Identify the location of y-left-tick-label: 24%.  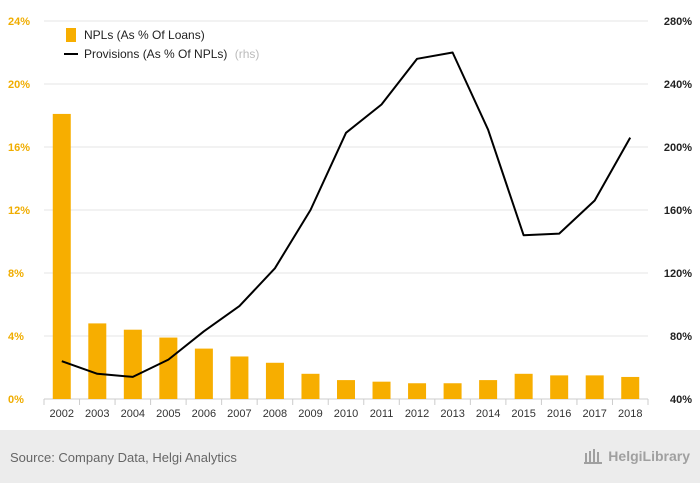
(19, 22).